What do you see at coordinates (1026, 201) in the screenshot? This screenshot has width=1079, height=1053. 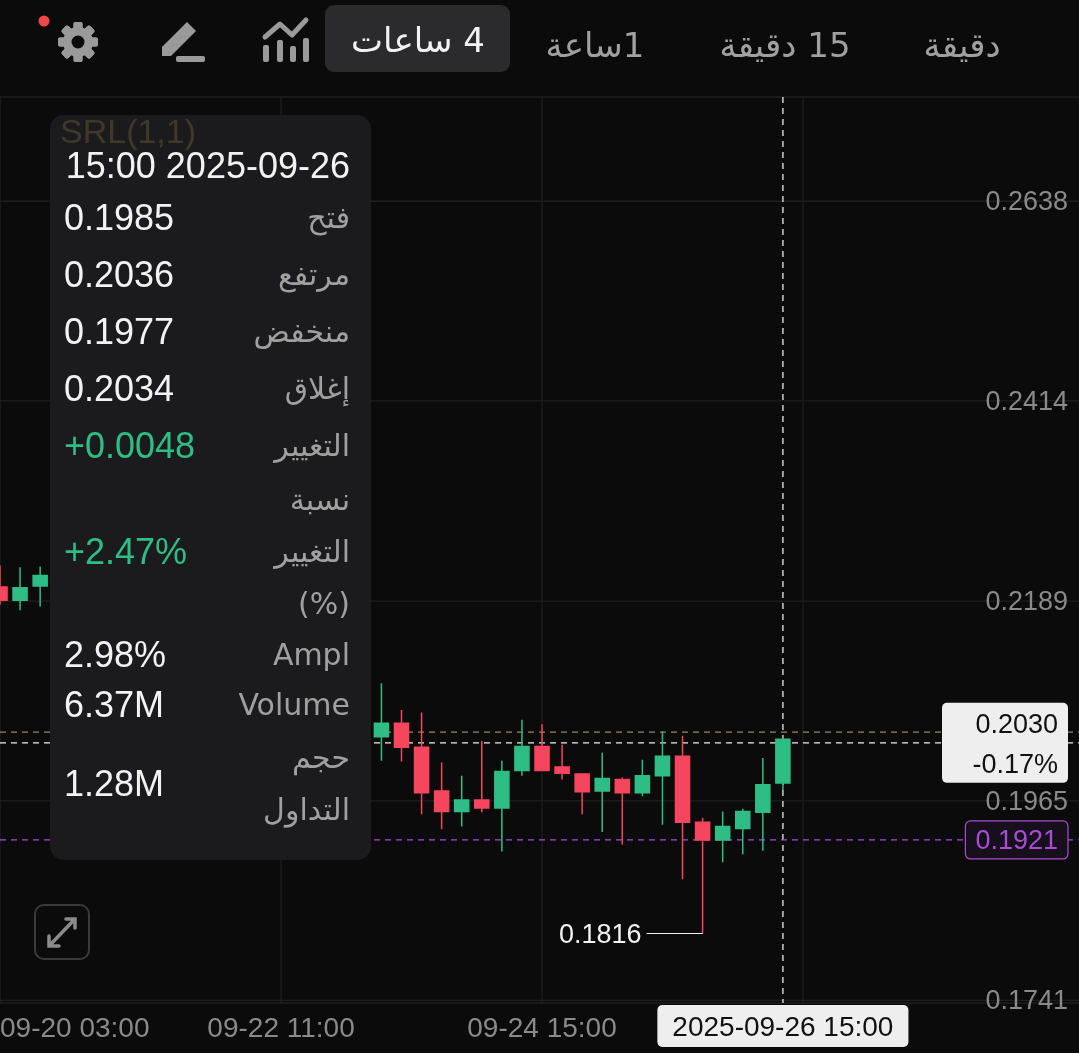 I see `y-tick-label: 0.2638` at bounding box center [1026, 201].